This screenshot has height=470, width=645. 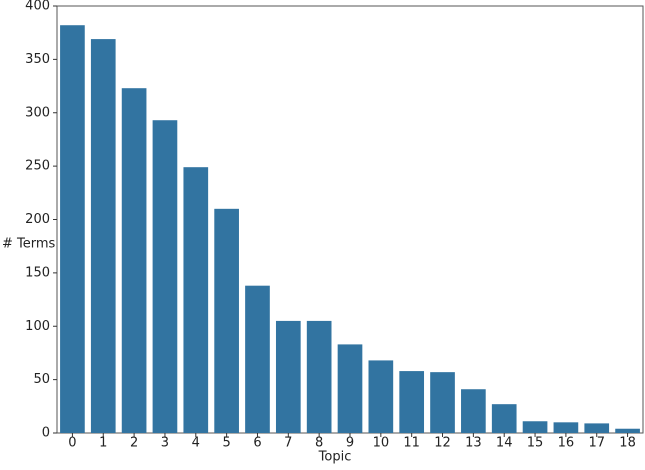 I want to click on x-tick-label: 9, so click(x=350, y=443).